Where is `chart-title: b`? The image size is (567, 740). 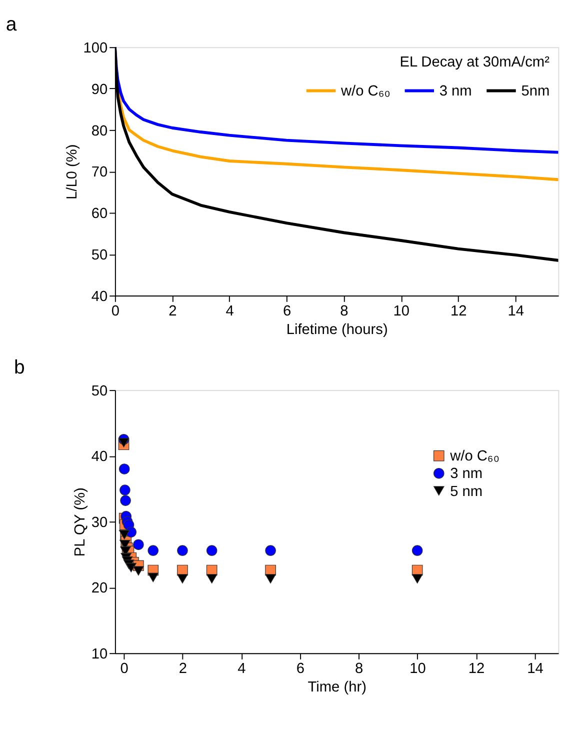 chart-title: b is located at coordinates (19, 367).